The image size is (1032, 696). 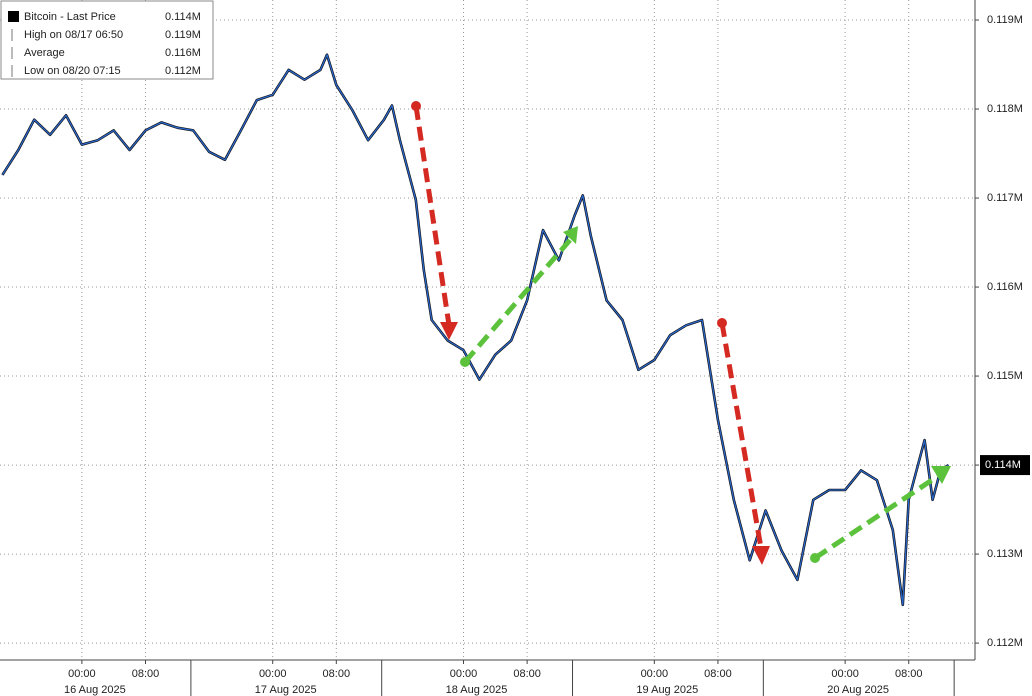 What do you see at coordinates (1005, 109) in the screenshot?
I see `y-tick-label: 0.118M` at bounding box center [1005, 109].